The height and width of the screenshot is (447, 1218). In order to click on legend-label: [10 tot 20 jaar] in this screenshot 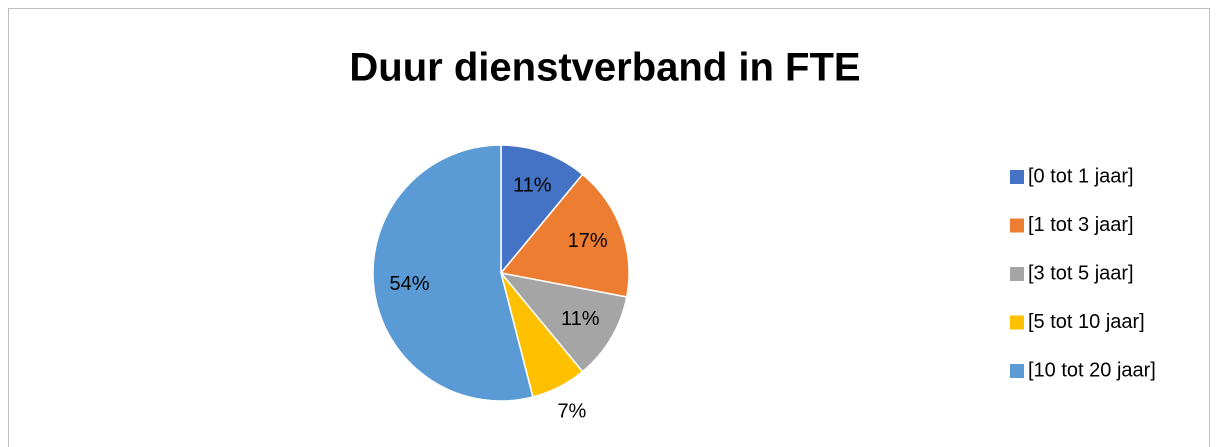, I will do `click(1092, 370)`.